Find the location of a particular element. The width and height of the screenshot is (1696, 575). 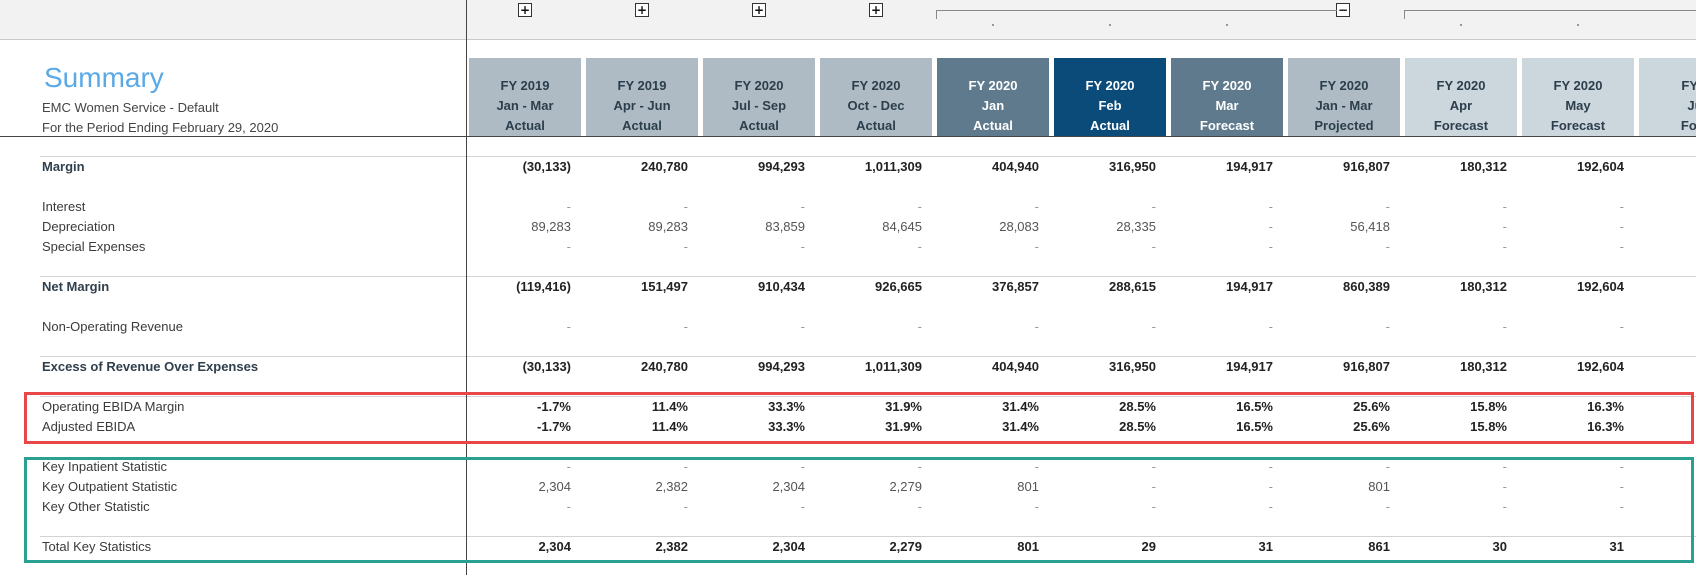

column-header: FY 2019 Jan - Mar Actual is located at coordinates (525, 97).